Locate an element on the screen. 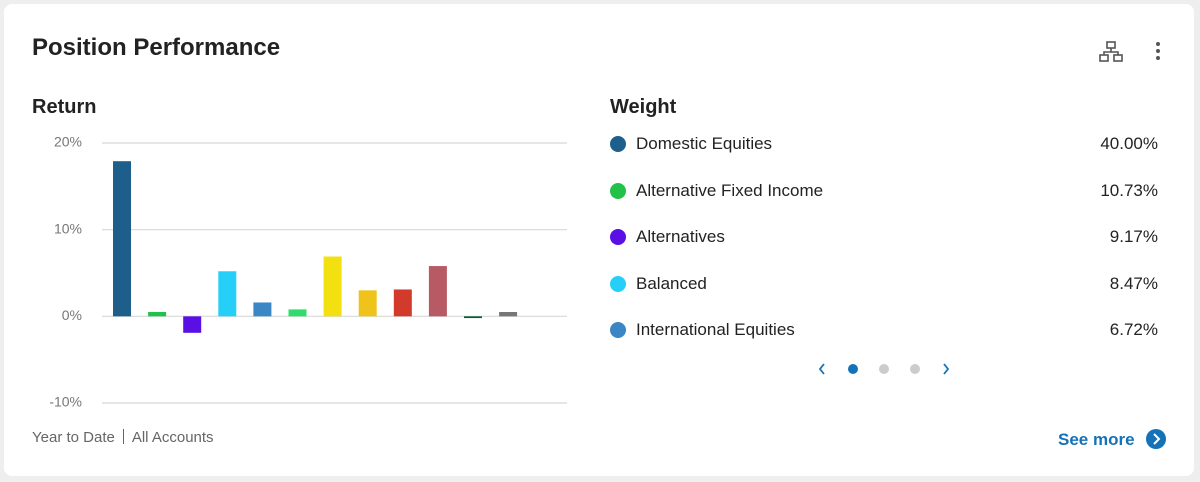 This screenshot has width=1200, height=482. see-more-link: See more is located at coordinates (1112, 439).